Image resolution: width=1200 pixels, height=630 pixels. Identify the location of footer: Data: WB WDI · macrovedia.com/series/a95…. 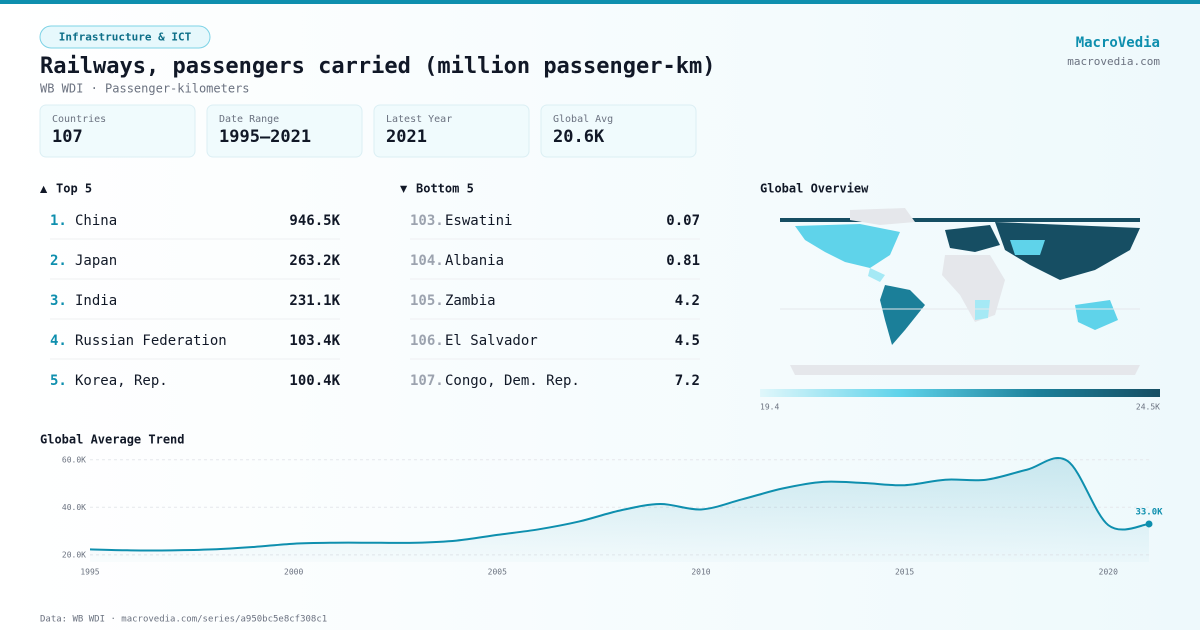
(183, 620).